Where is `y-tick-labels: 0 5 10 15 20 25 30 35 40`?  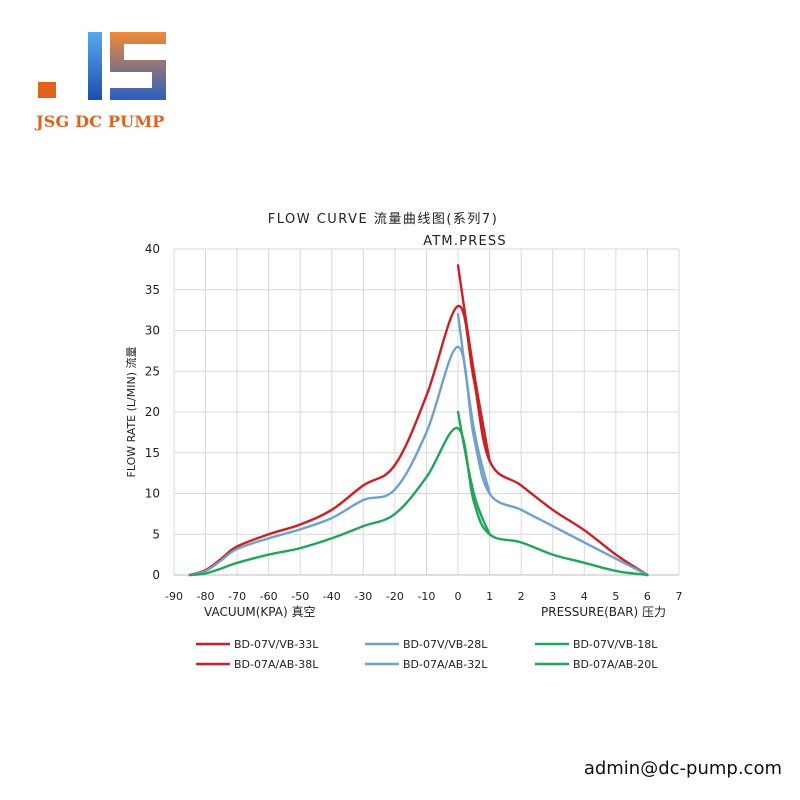
y-tick-labels: 0 5 10 15 20 25 30 35 40 is located at coordinates (152, 412).